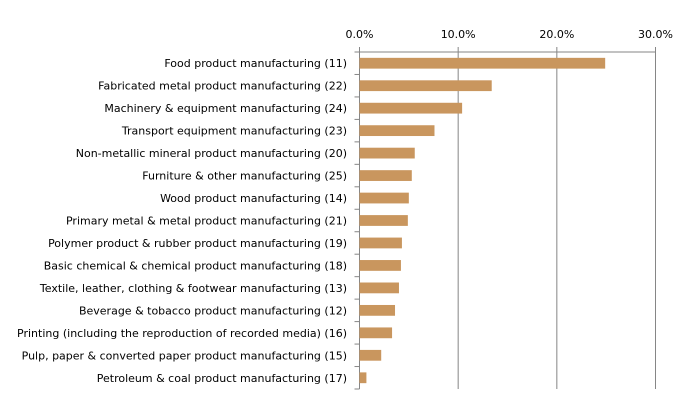  Describe the element at coordinates (225, 108) in the screenshot. I see `category-label: Machinery & equipment manufacturing (24)` at that location.